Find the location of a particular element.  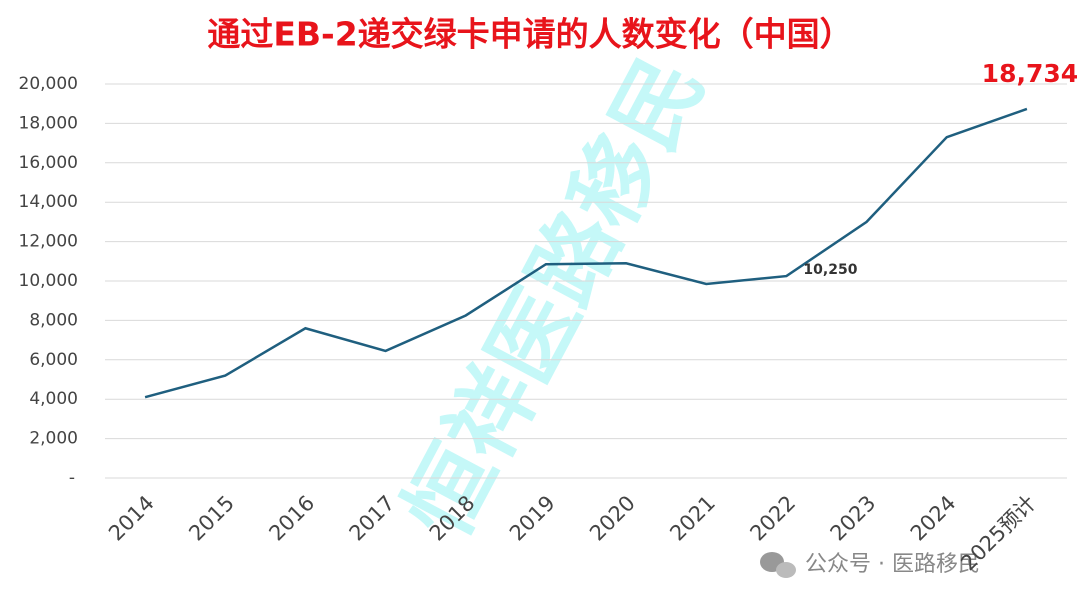

y-tick-label: 18,000 is located at coordinates (48, 123).